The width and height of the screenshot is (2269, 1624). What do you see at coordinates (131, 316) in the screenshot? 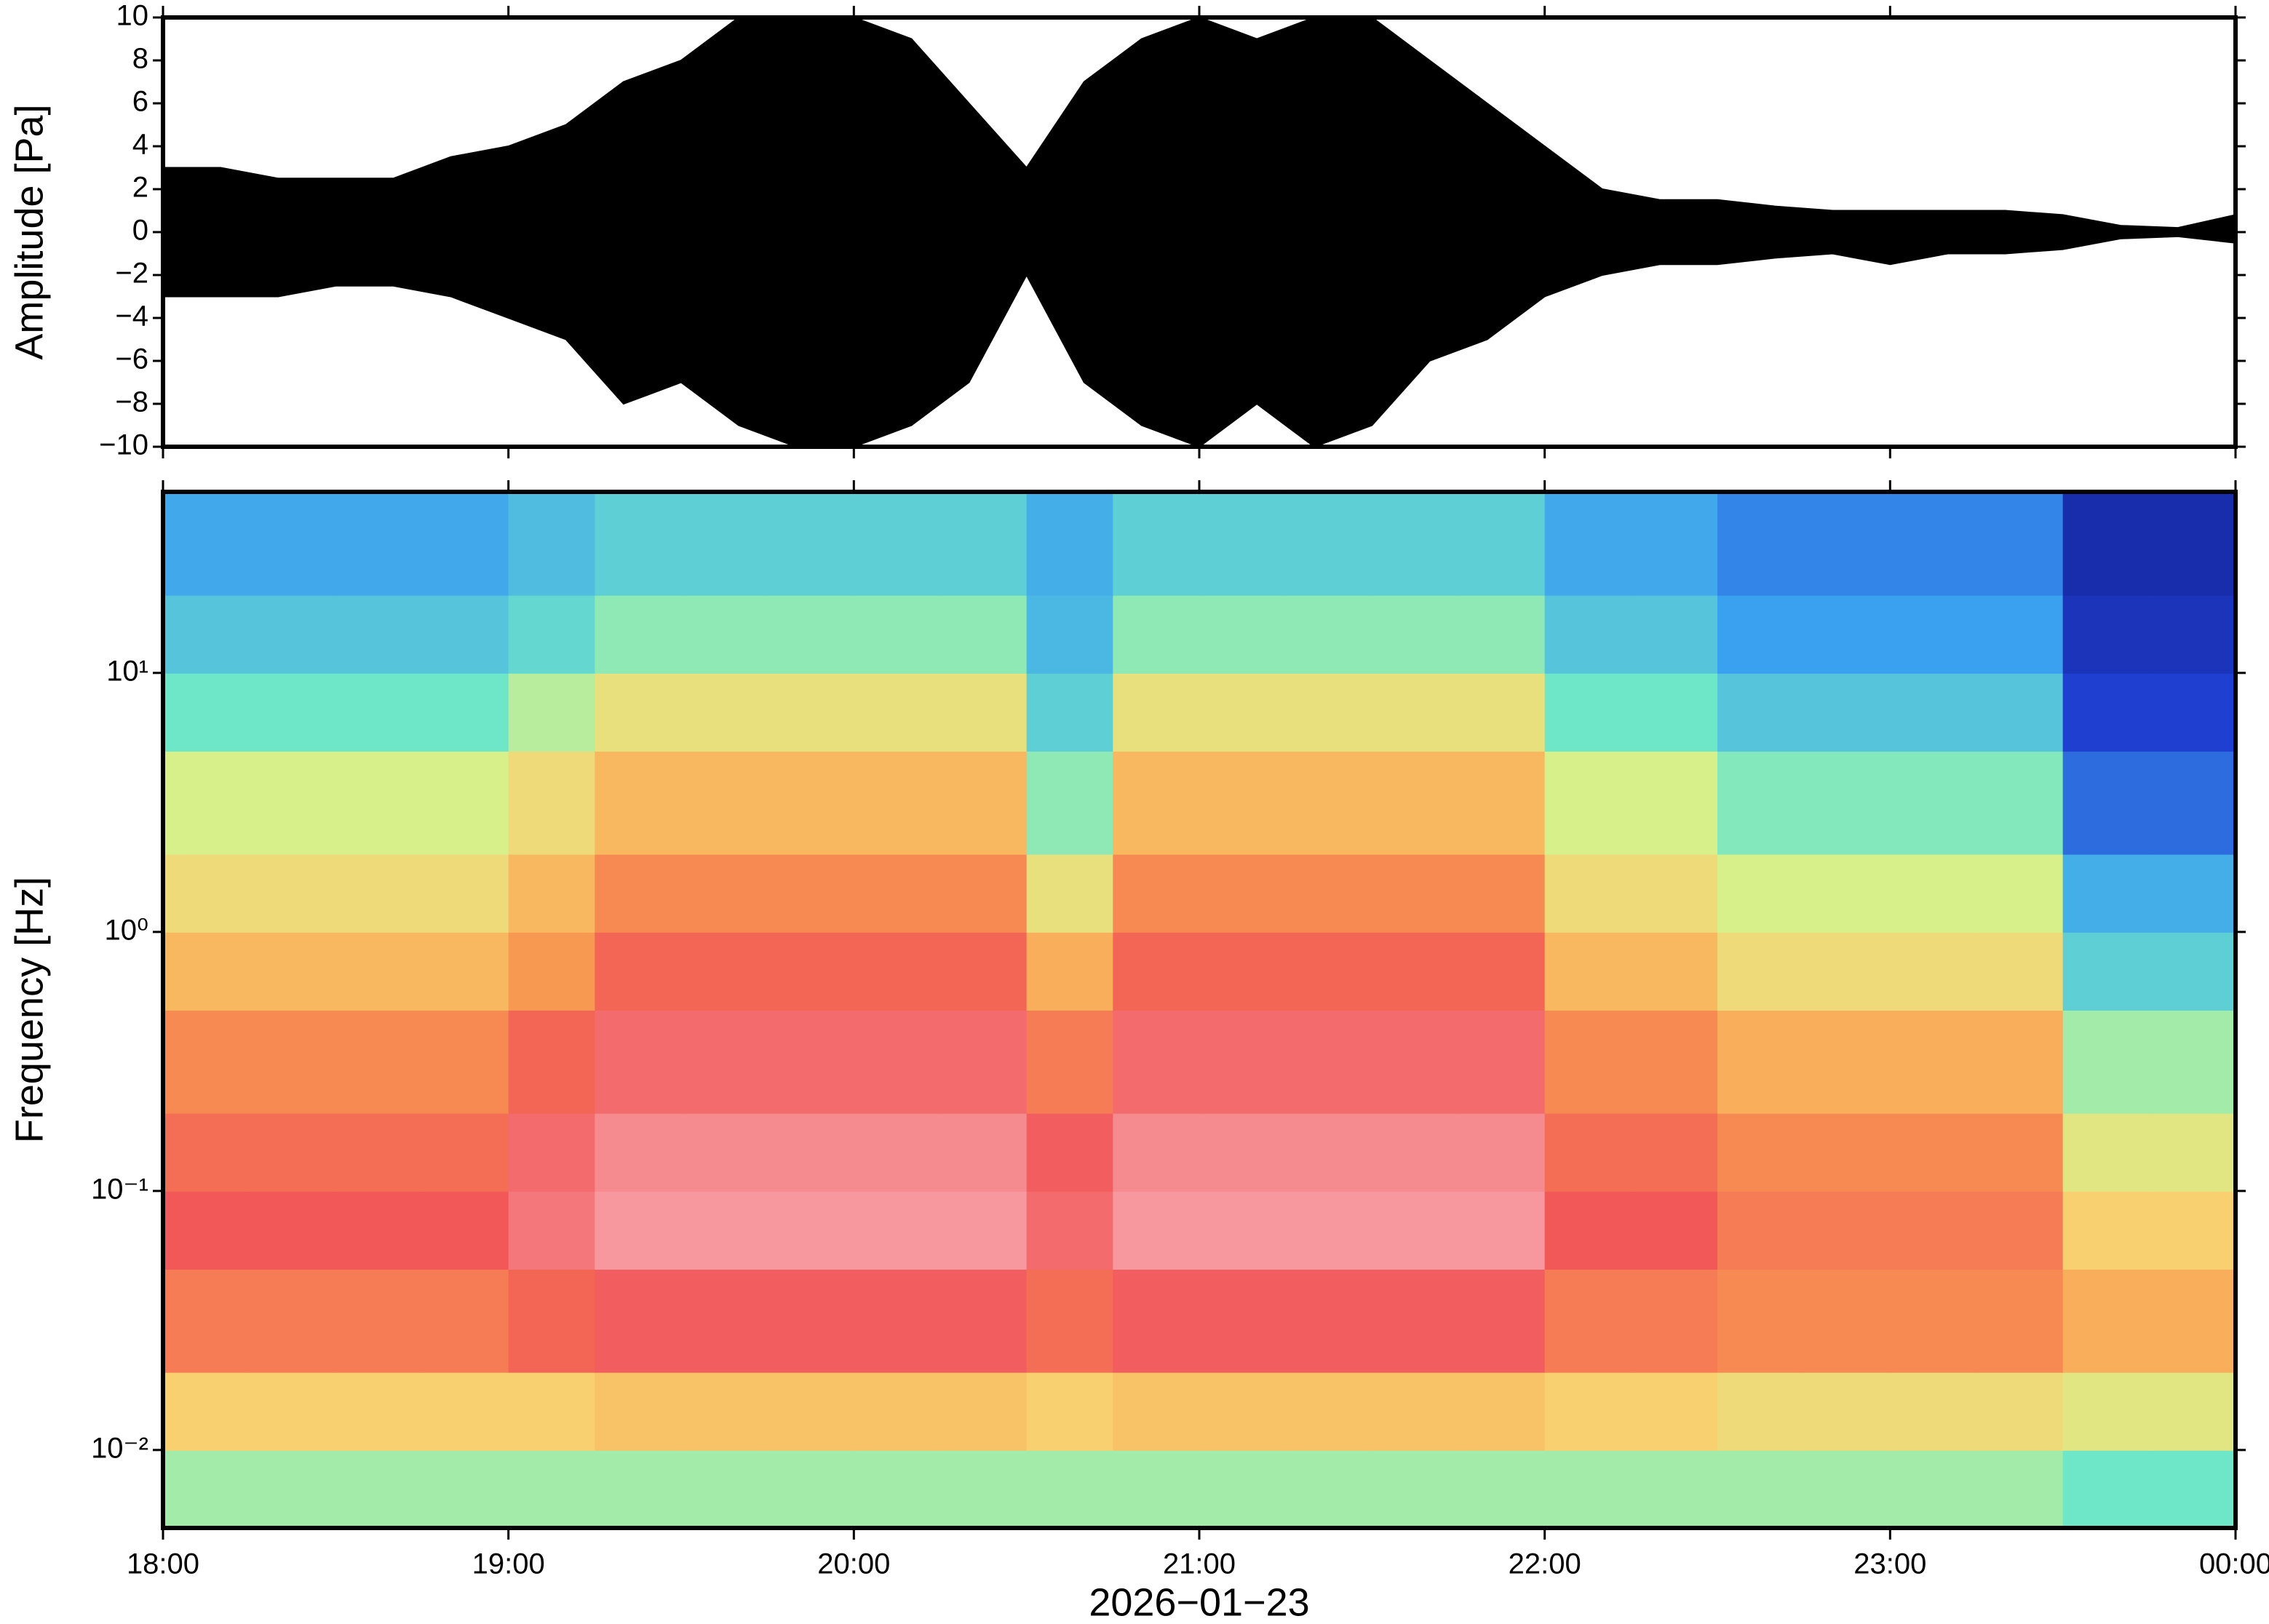
I see `y-tick-label: −4` at bounding box center [131, 316].